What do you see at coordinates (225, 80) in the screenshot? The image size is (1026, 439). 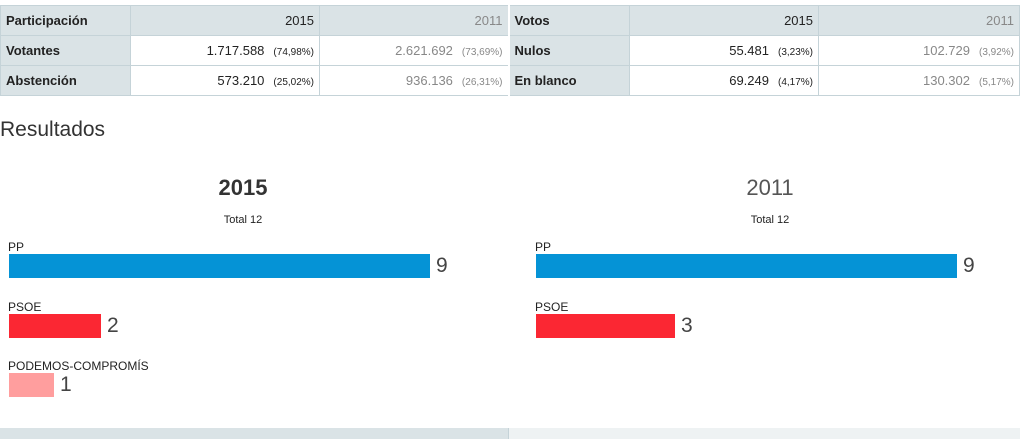 I see `abstention-2015: 573.210 (25,02%)` at bounding box center [225, 80].